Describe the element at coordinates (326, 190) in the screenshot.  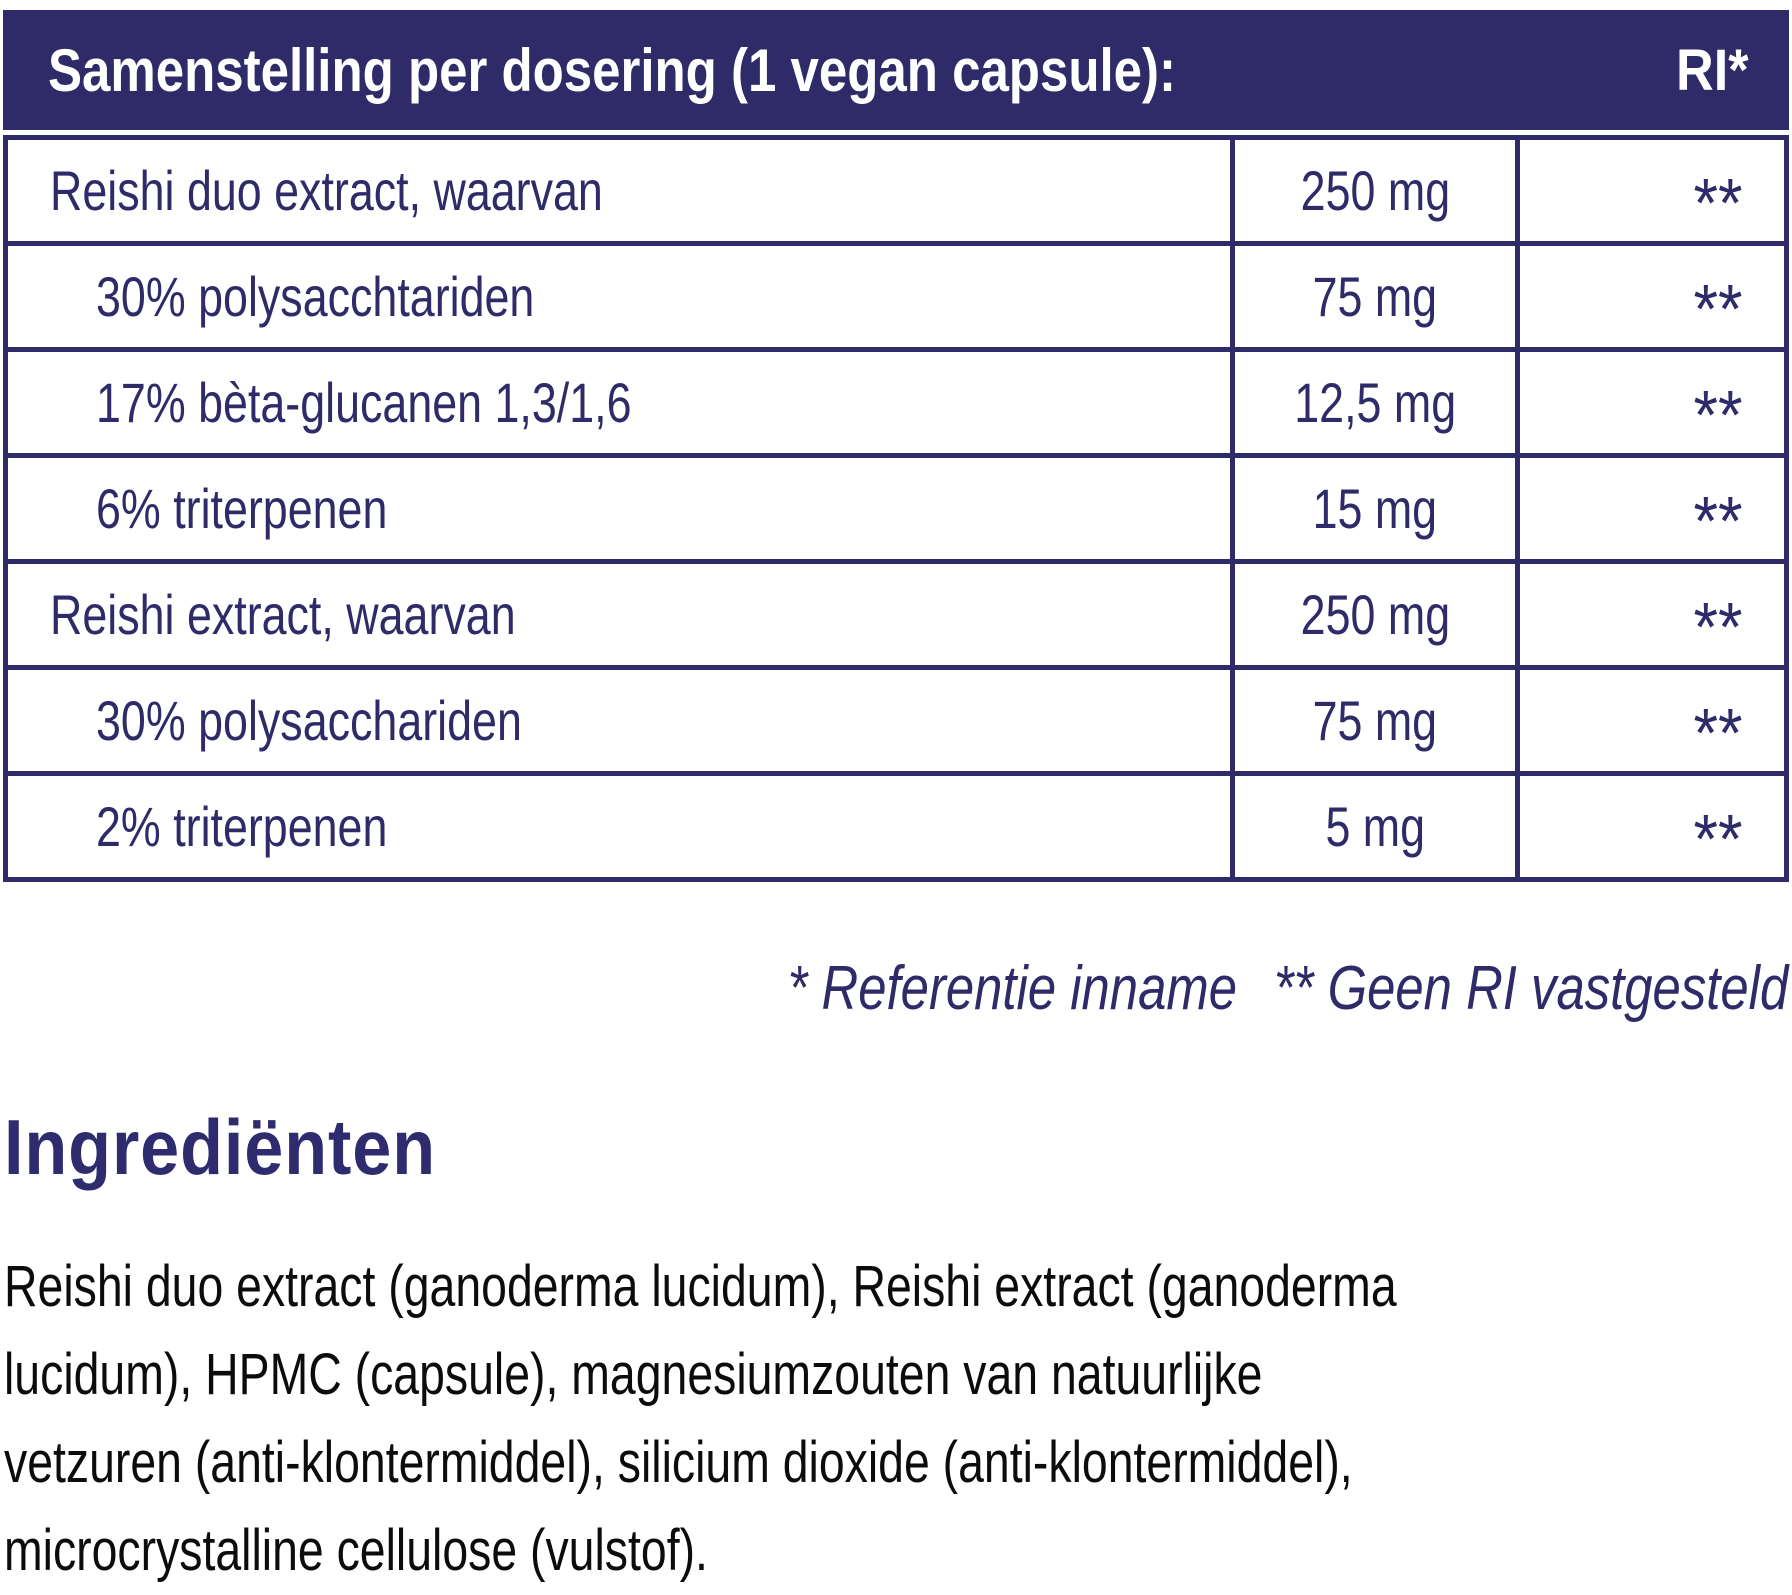
I see `ingredient-name: Reishi duo extract, waarvan` at that location.